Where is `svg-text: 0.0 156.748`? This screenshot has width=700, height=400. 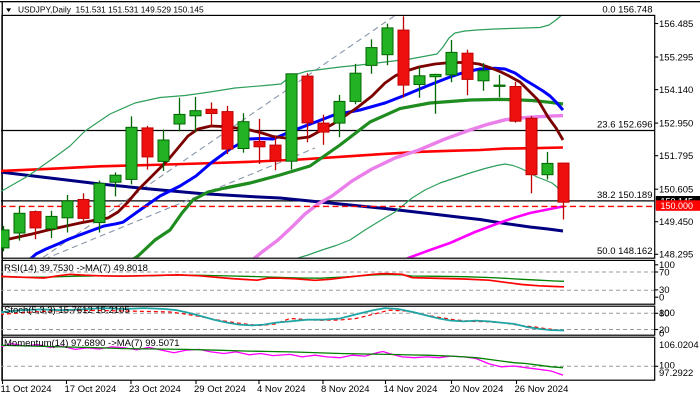
svg-text: 0.0 156.748 is located at coordinates (627, 10).